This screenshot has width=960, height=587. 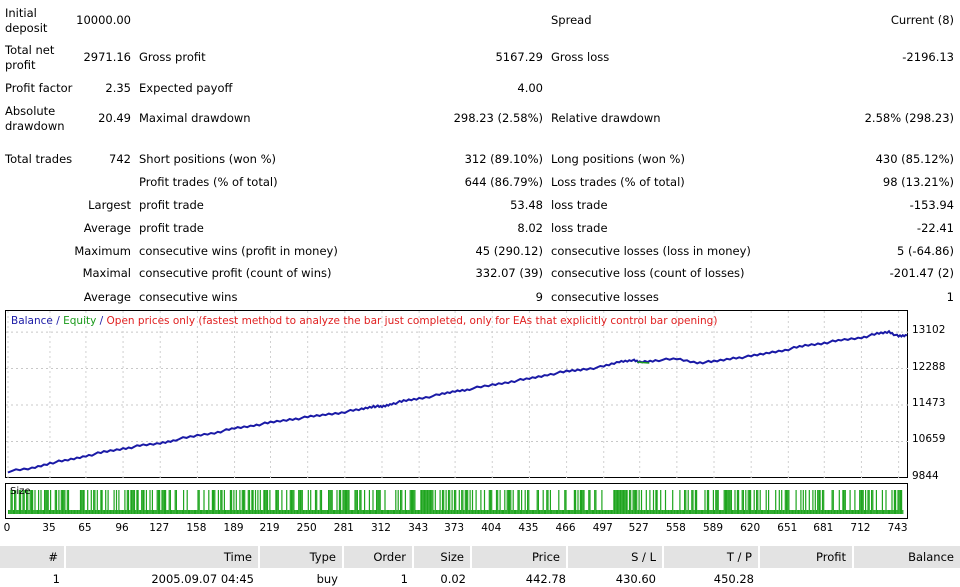 I want to click on col-num: #, so click(x=33, y=557).